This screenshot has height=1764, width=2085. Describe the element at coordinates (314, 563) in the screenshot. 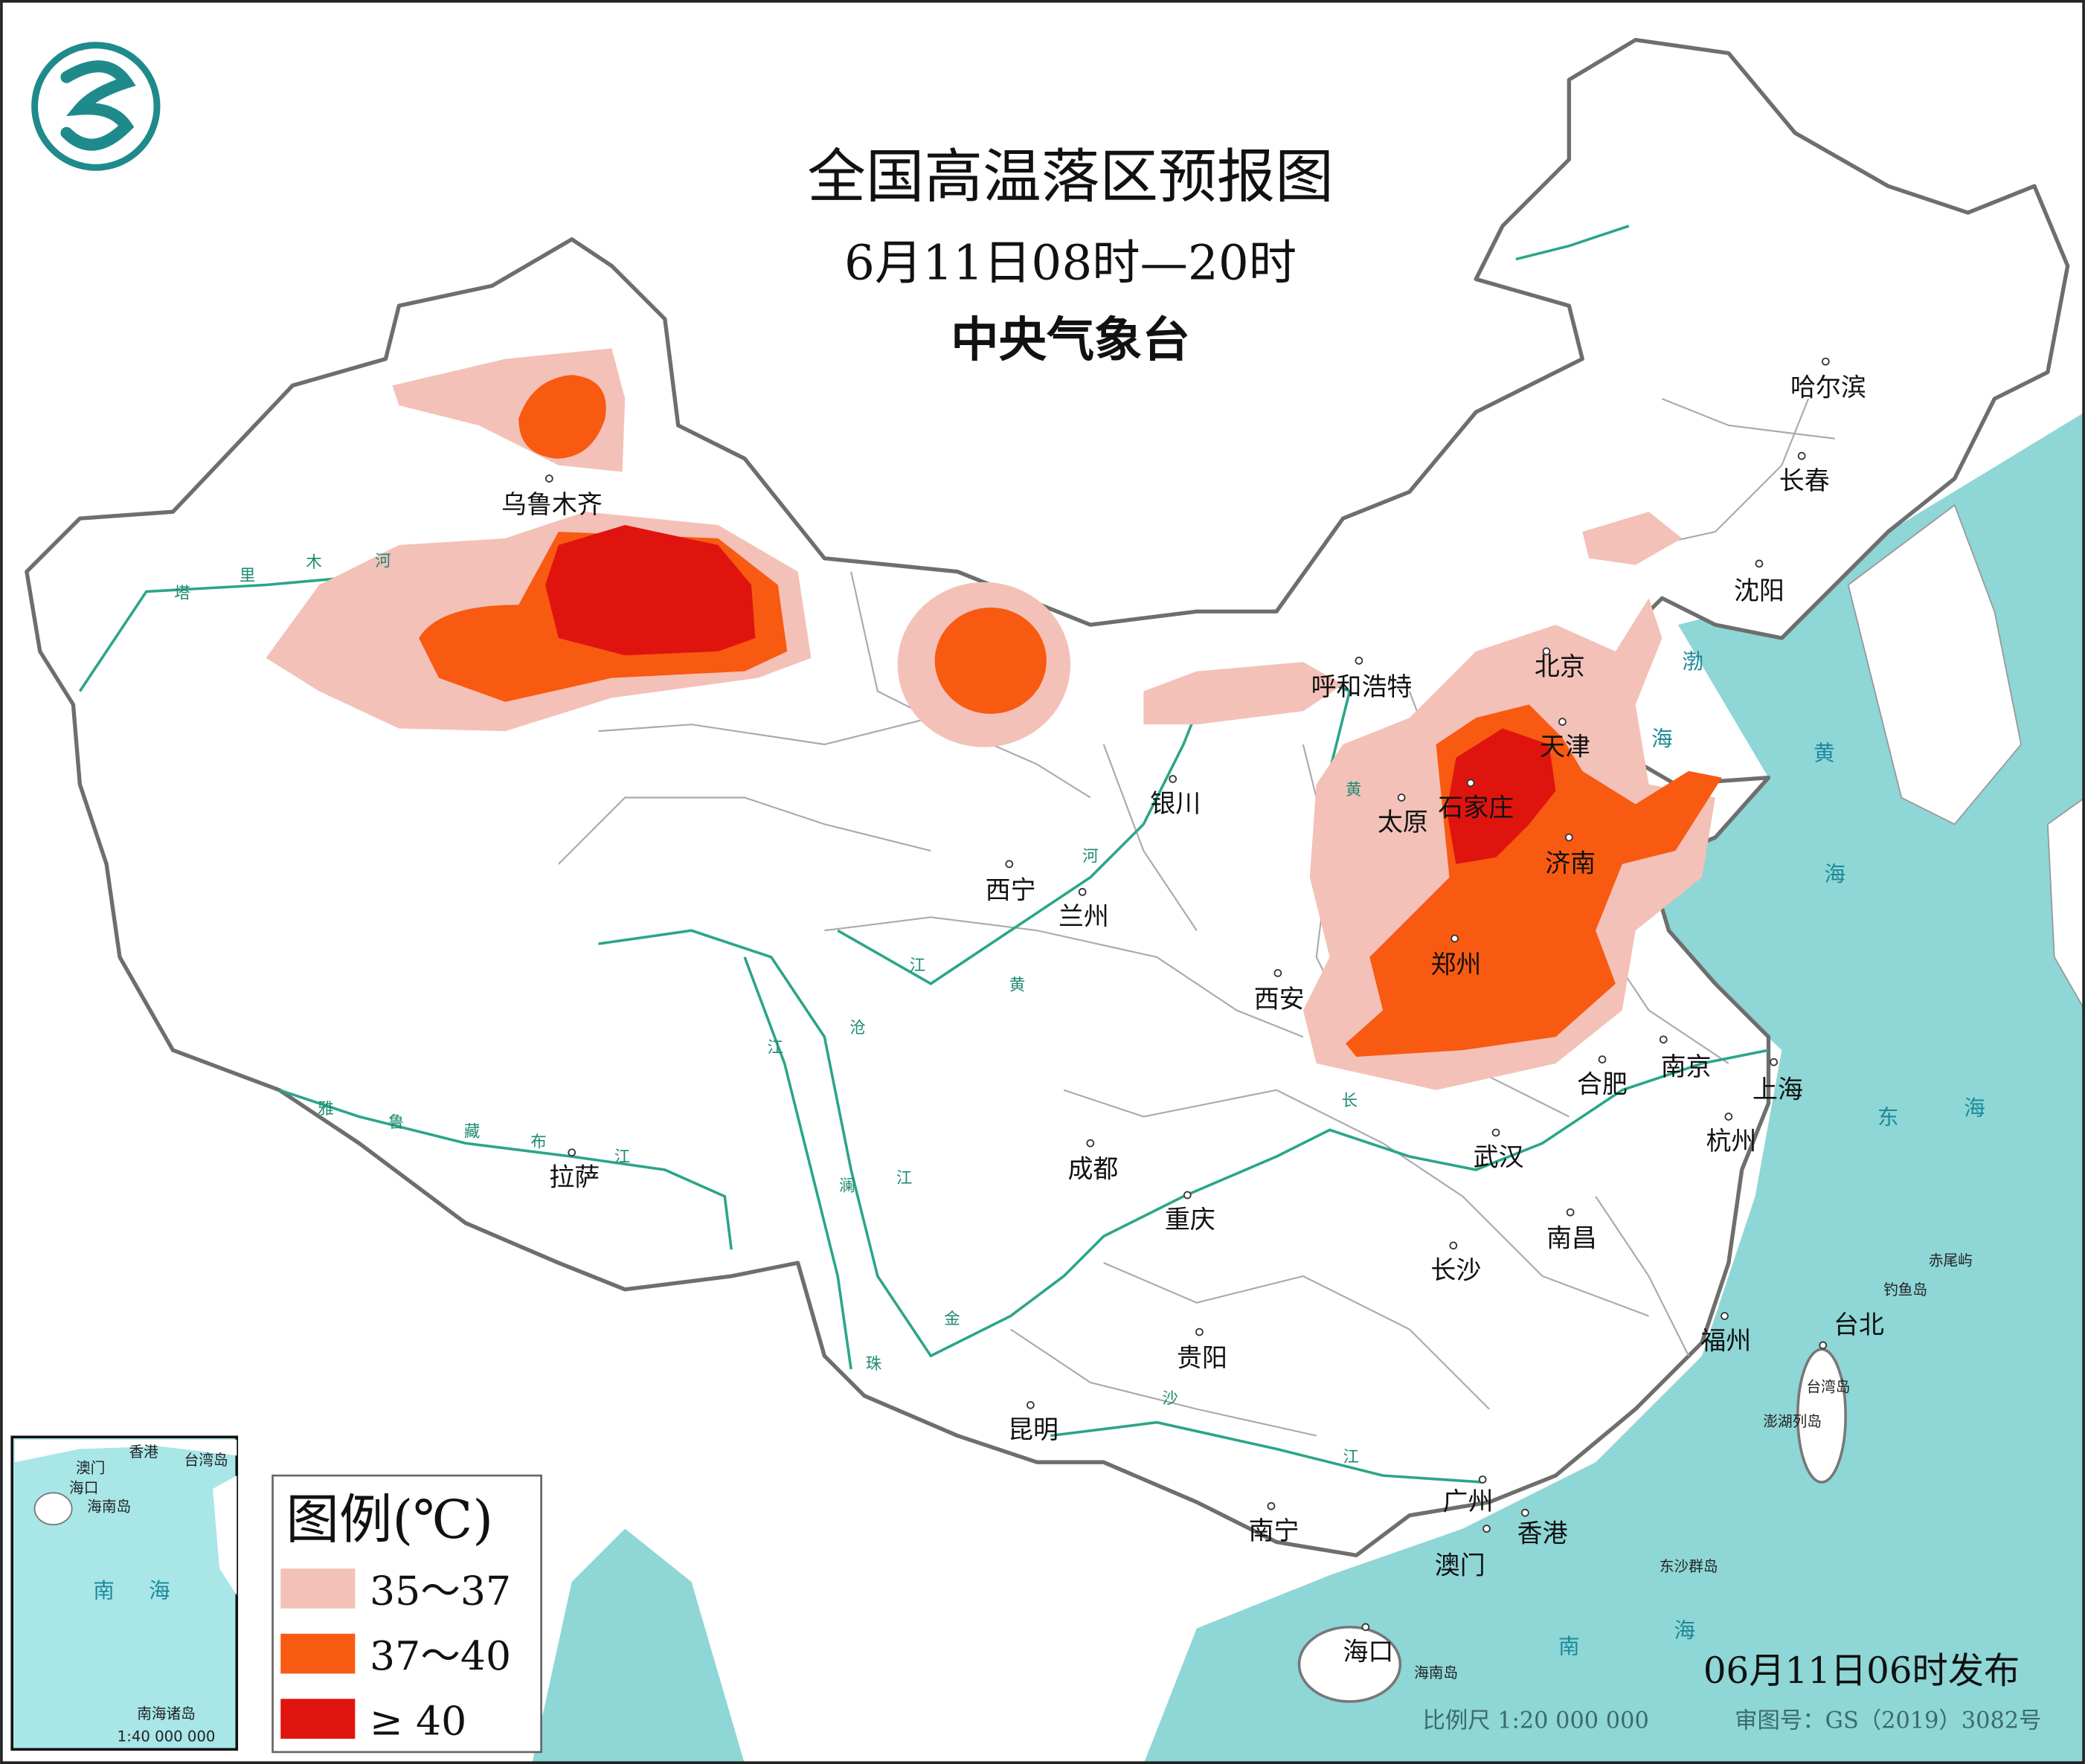

I see `river-label: 木` at that location.